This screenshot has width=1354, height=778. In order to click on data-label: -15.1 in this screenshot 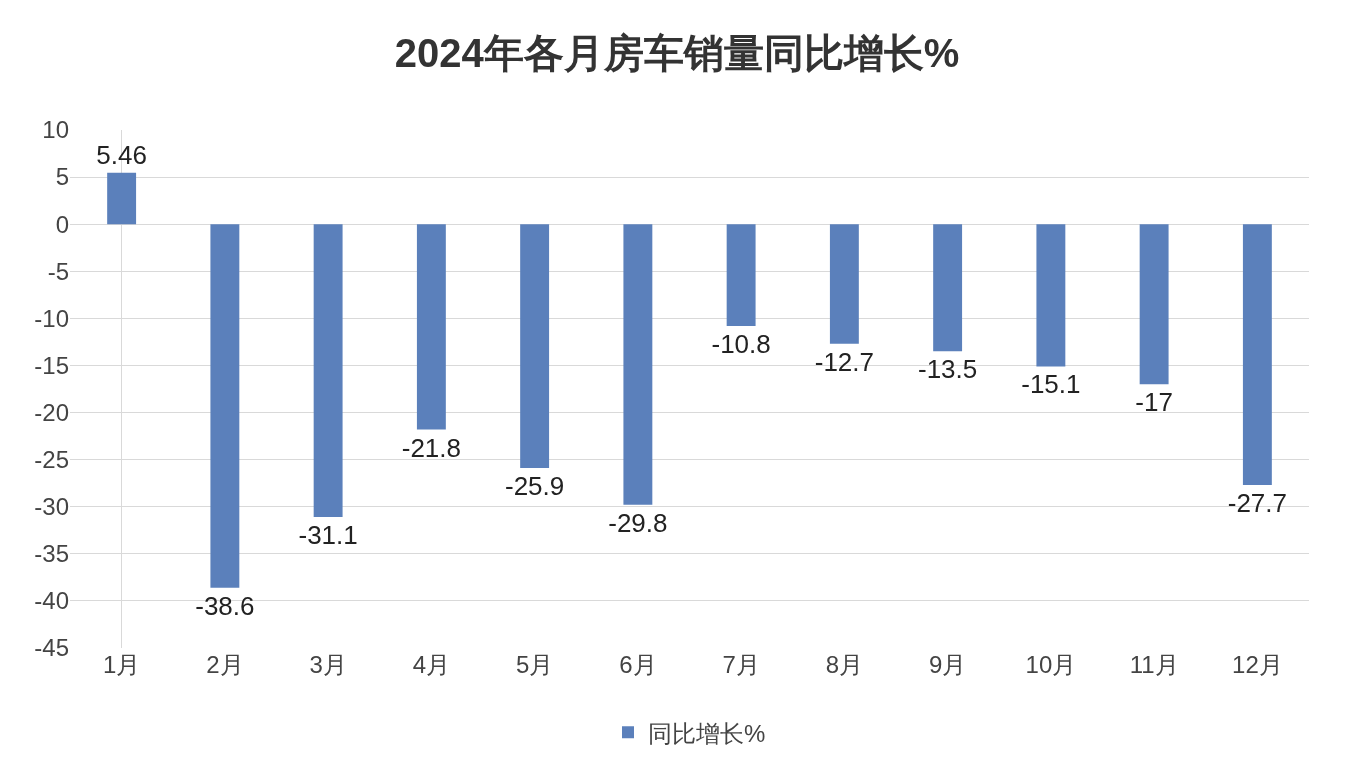, I will do `click(1051, 384)`.